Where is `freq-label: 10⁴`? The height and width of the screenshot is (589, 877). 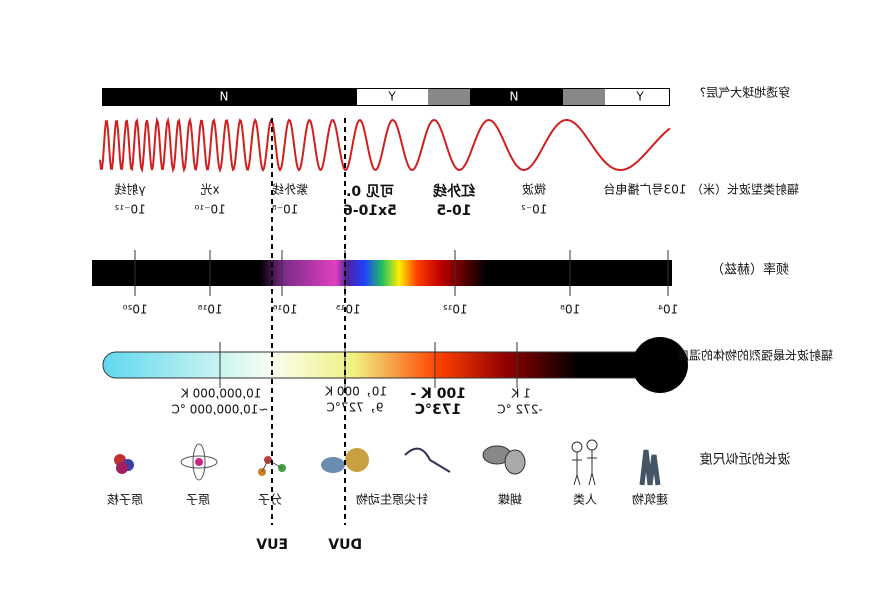 freq-label: 10⁴ is located at coordinates (668, 310).